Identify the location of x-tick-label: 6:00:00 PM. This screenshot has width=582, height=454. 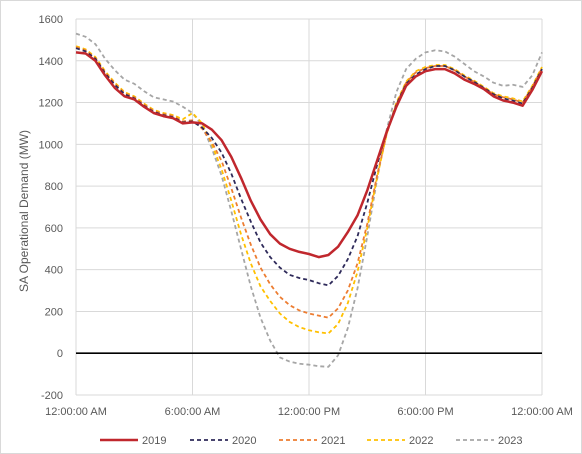
(425, 412).